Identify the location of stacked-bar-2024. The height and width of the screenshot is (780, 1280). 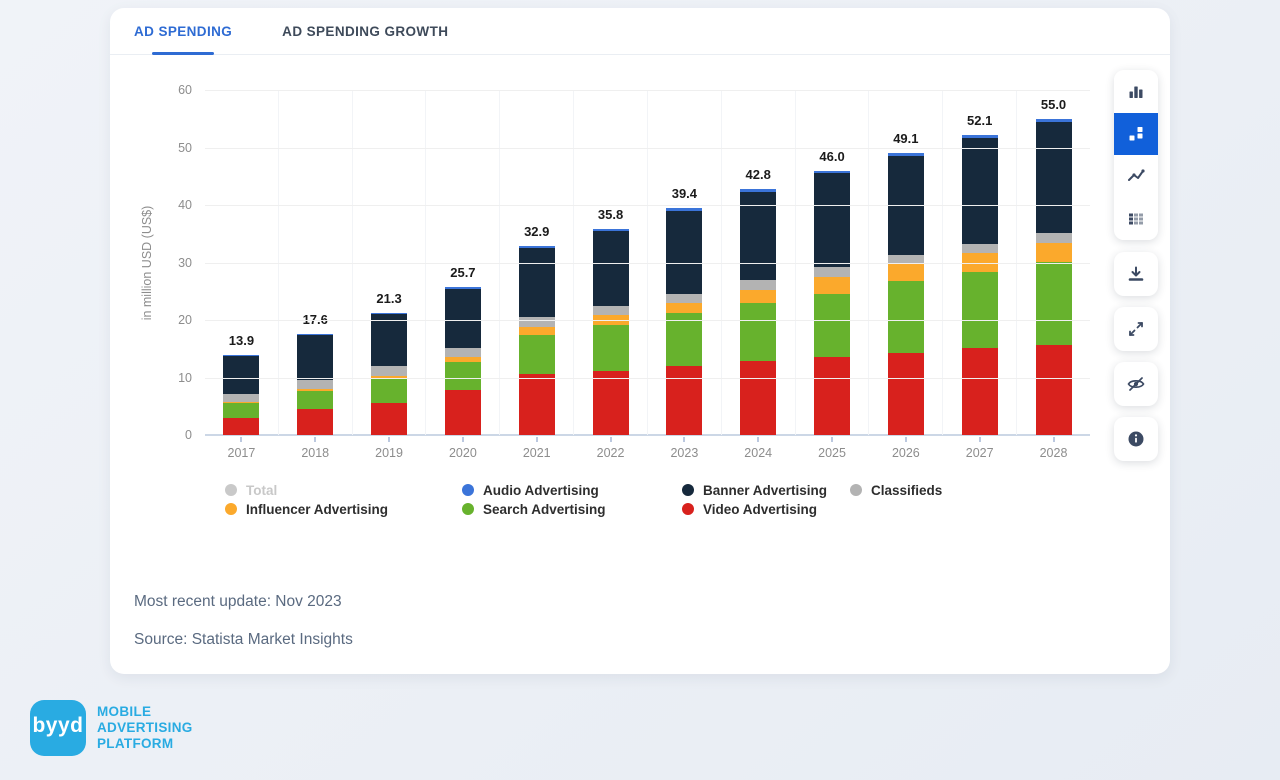
(758, 311).